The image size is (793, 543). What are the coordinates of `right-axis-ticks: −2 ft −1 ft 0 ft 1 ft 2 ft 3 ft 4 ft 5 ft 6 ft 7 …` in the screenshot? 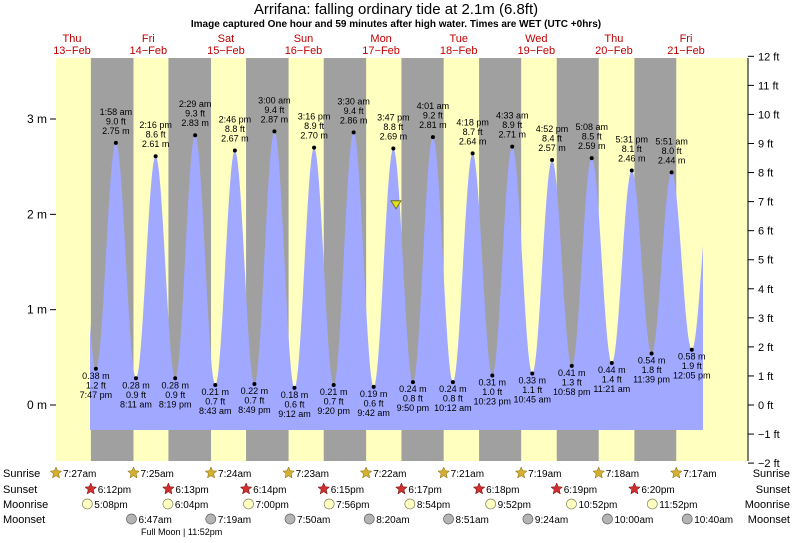 It's located at (764, 260).